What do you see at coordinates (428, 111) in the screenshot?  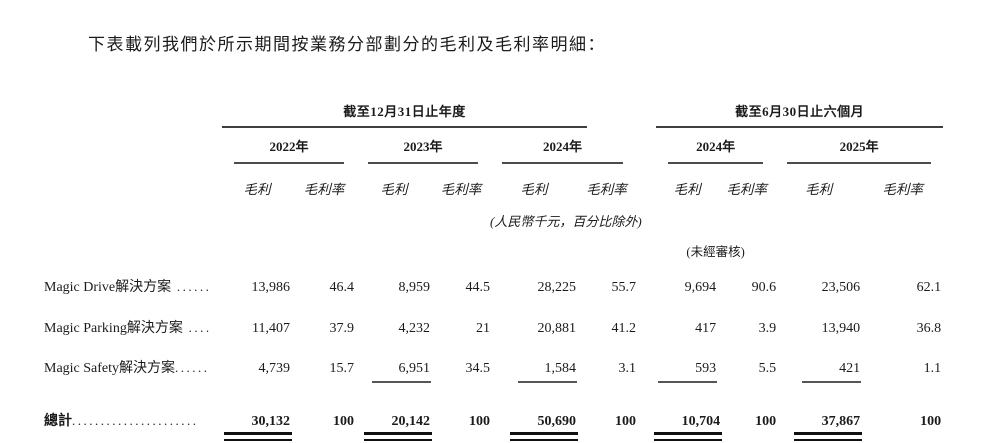 I see `period-header-annual: 截至12月31日止年度` at bounding box center [428, 111].